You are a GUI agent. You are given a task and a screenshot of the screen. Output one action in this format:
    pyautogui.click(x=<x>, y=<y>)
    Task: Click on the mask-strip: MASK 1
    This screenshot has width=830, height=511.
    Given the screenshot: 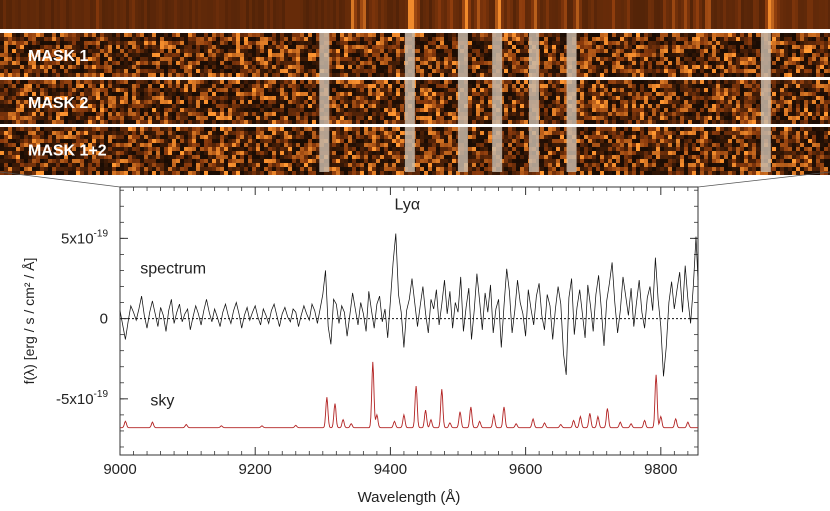 What is the action you would take?
    pyautogui.click(x=415, y=55)
    